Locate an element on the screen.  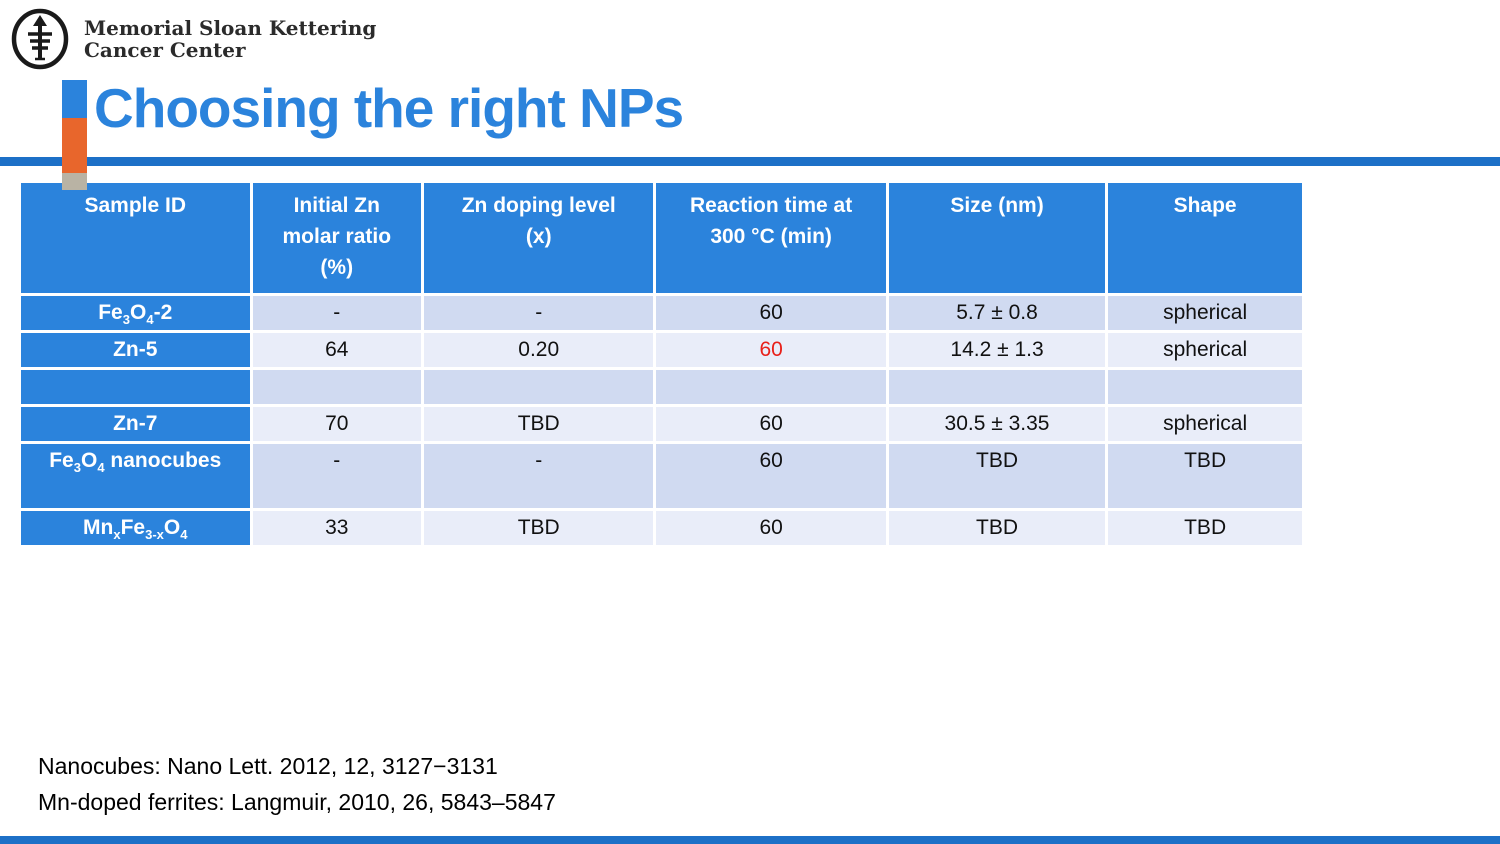
accent-blue-square is located at coordinates (74, 99).